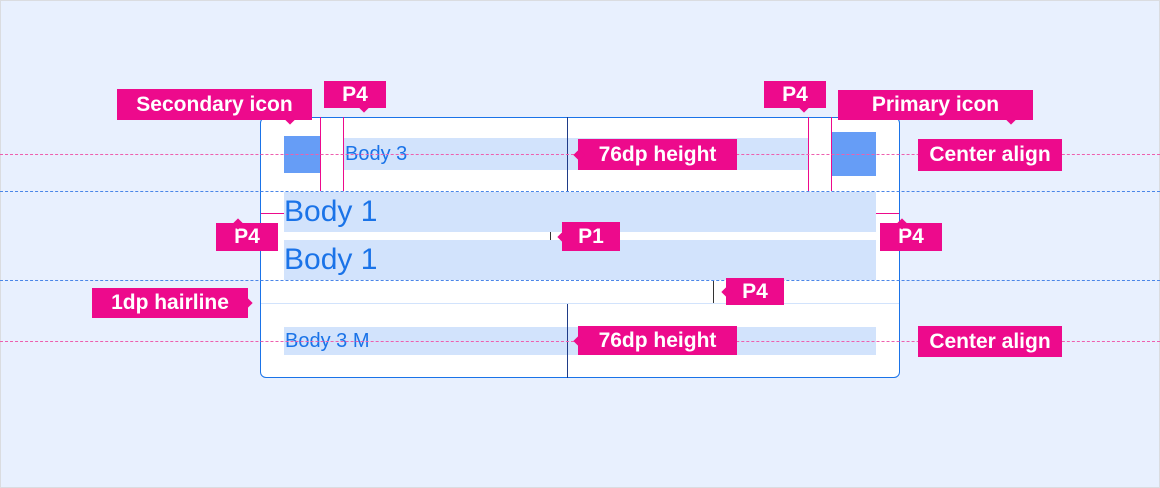 Image resolution: width=1160 pixels, height=488 pixels. I want to click on body1-text-sample: Body 1, so click(580, 212).